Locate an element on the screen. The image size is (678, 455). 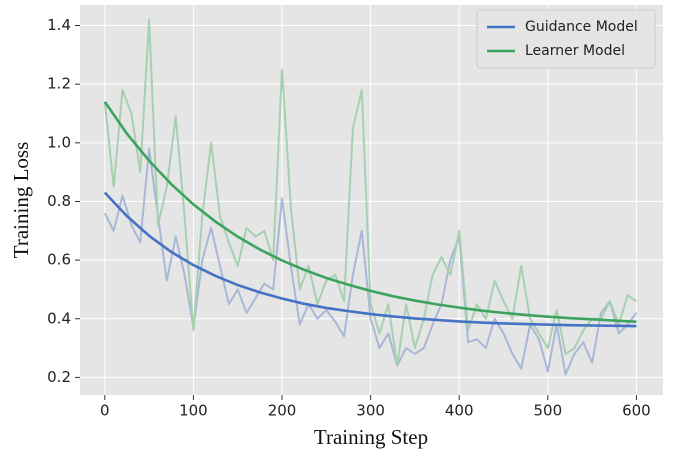
y-tick-label: 0.4 is located at coordinates (59, 318).